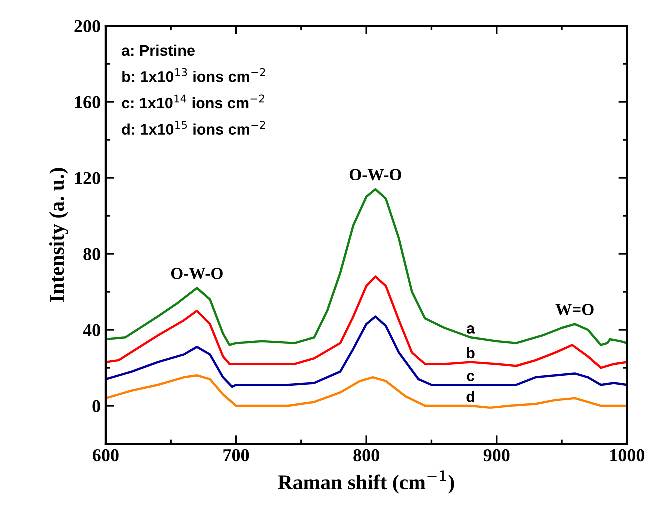  I want to click on y-tick-label: 40, so click(91, 330).